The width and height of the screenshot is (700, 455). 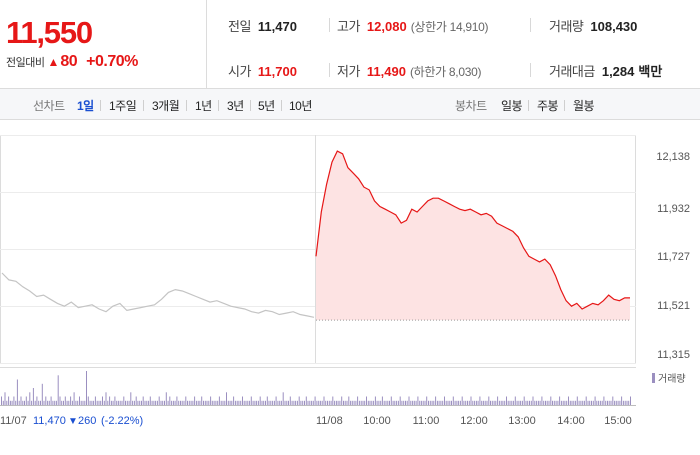 What do you see at coordinates (584, 106) in the screenshot?
I see `candle-monthly: 월봉` at bounding box center [584, 106].